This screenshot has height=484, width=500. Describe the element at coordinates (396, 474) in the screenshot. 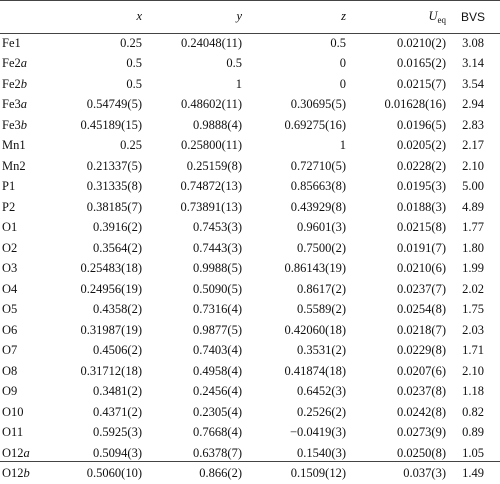

I see `ueq-cell: 0.037(3)` at that location.